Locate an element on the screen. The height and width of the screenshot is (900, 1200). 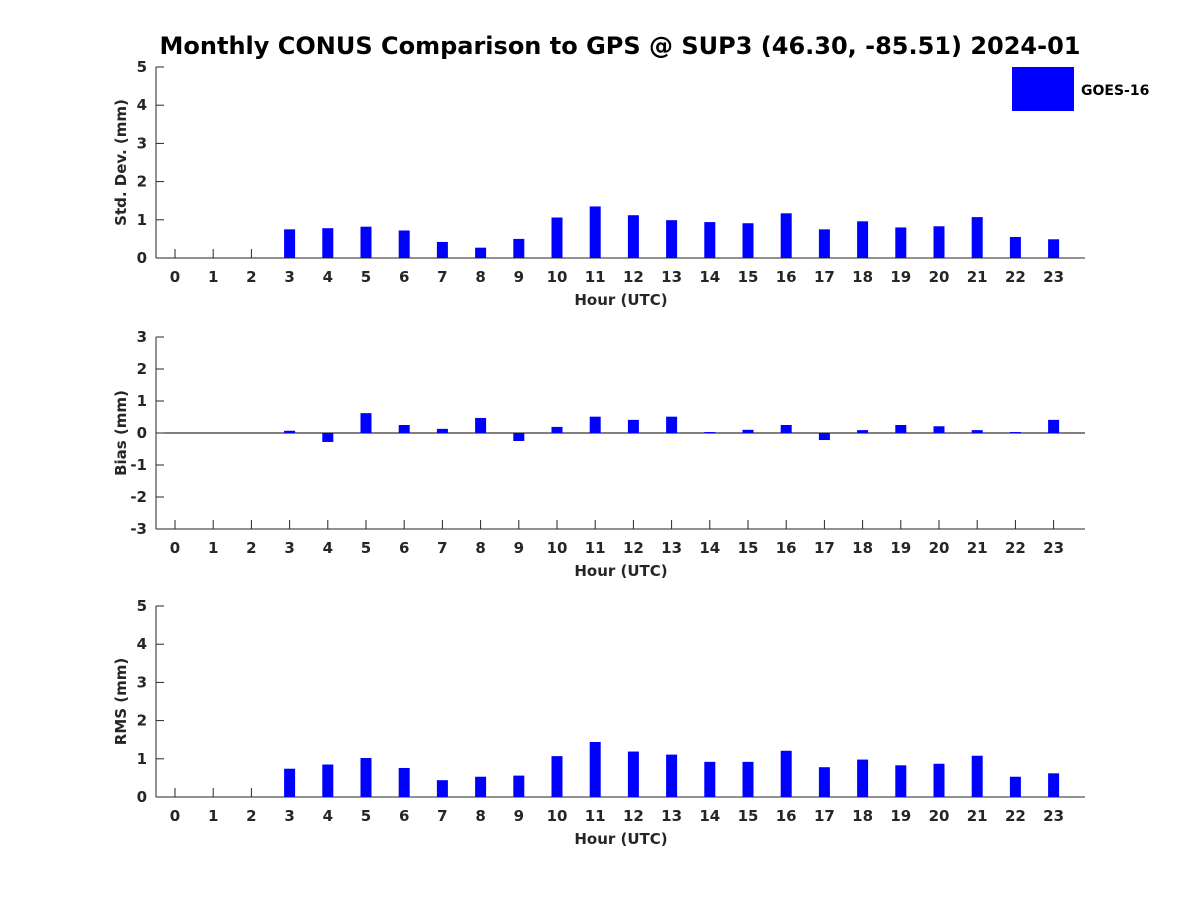
bias-x-tick-label: 18 is located at coordinates (862, 548).